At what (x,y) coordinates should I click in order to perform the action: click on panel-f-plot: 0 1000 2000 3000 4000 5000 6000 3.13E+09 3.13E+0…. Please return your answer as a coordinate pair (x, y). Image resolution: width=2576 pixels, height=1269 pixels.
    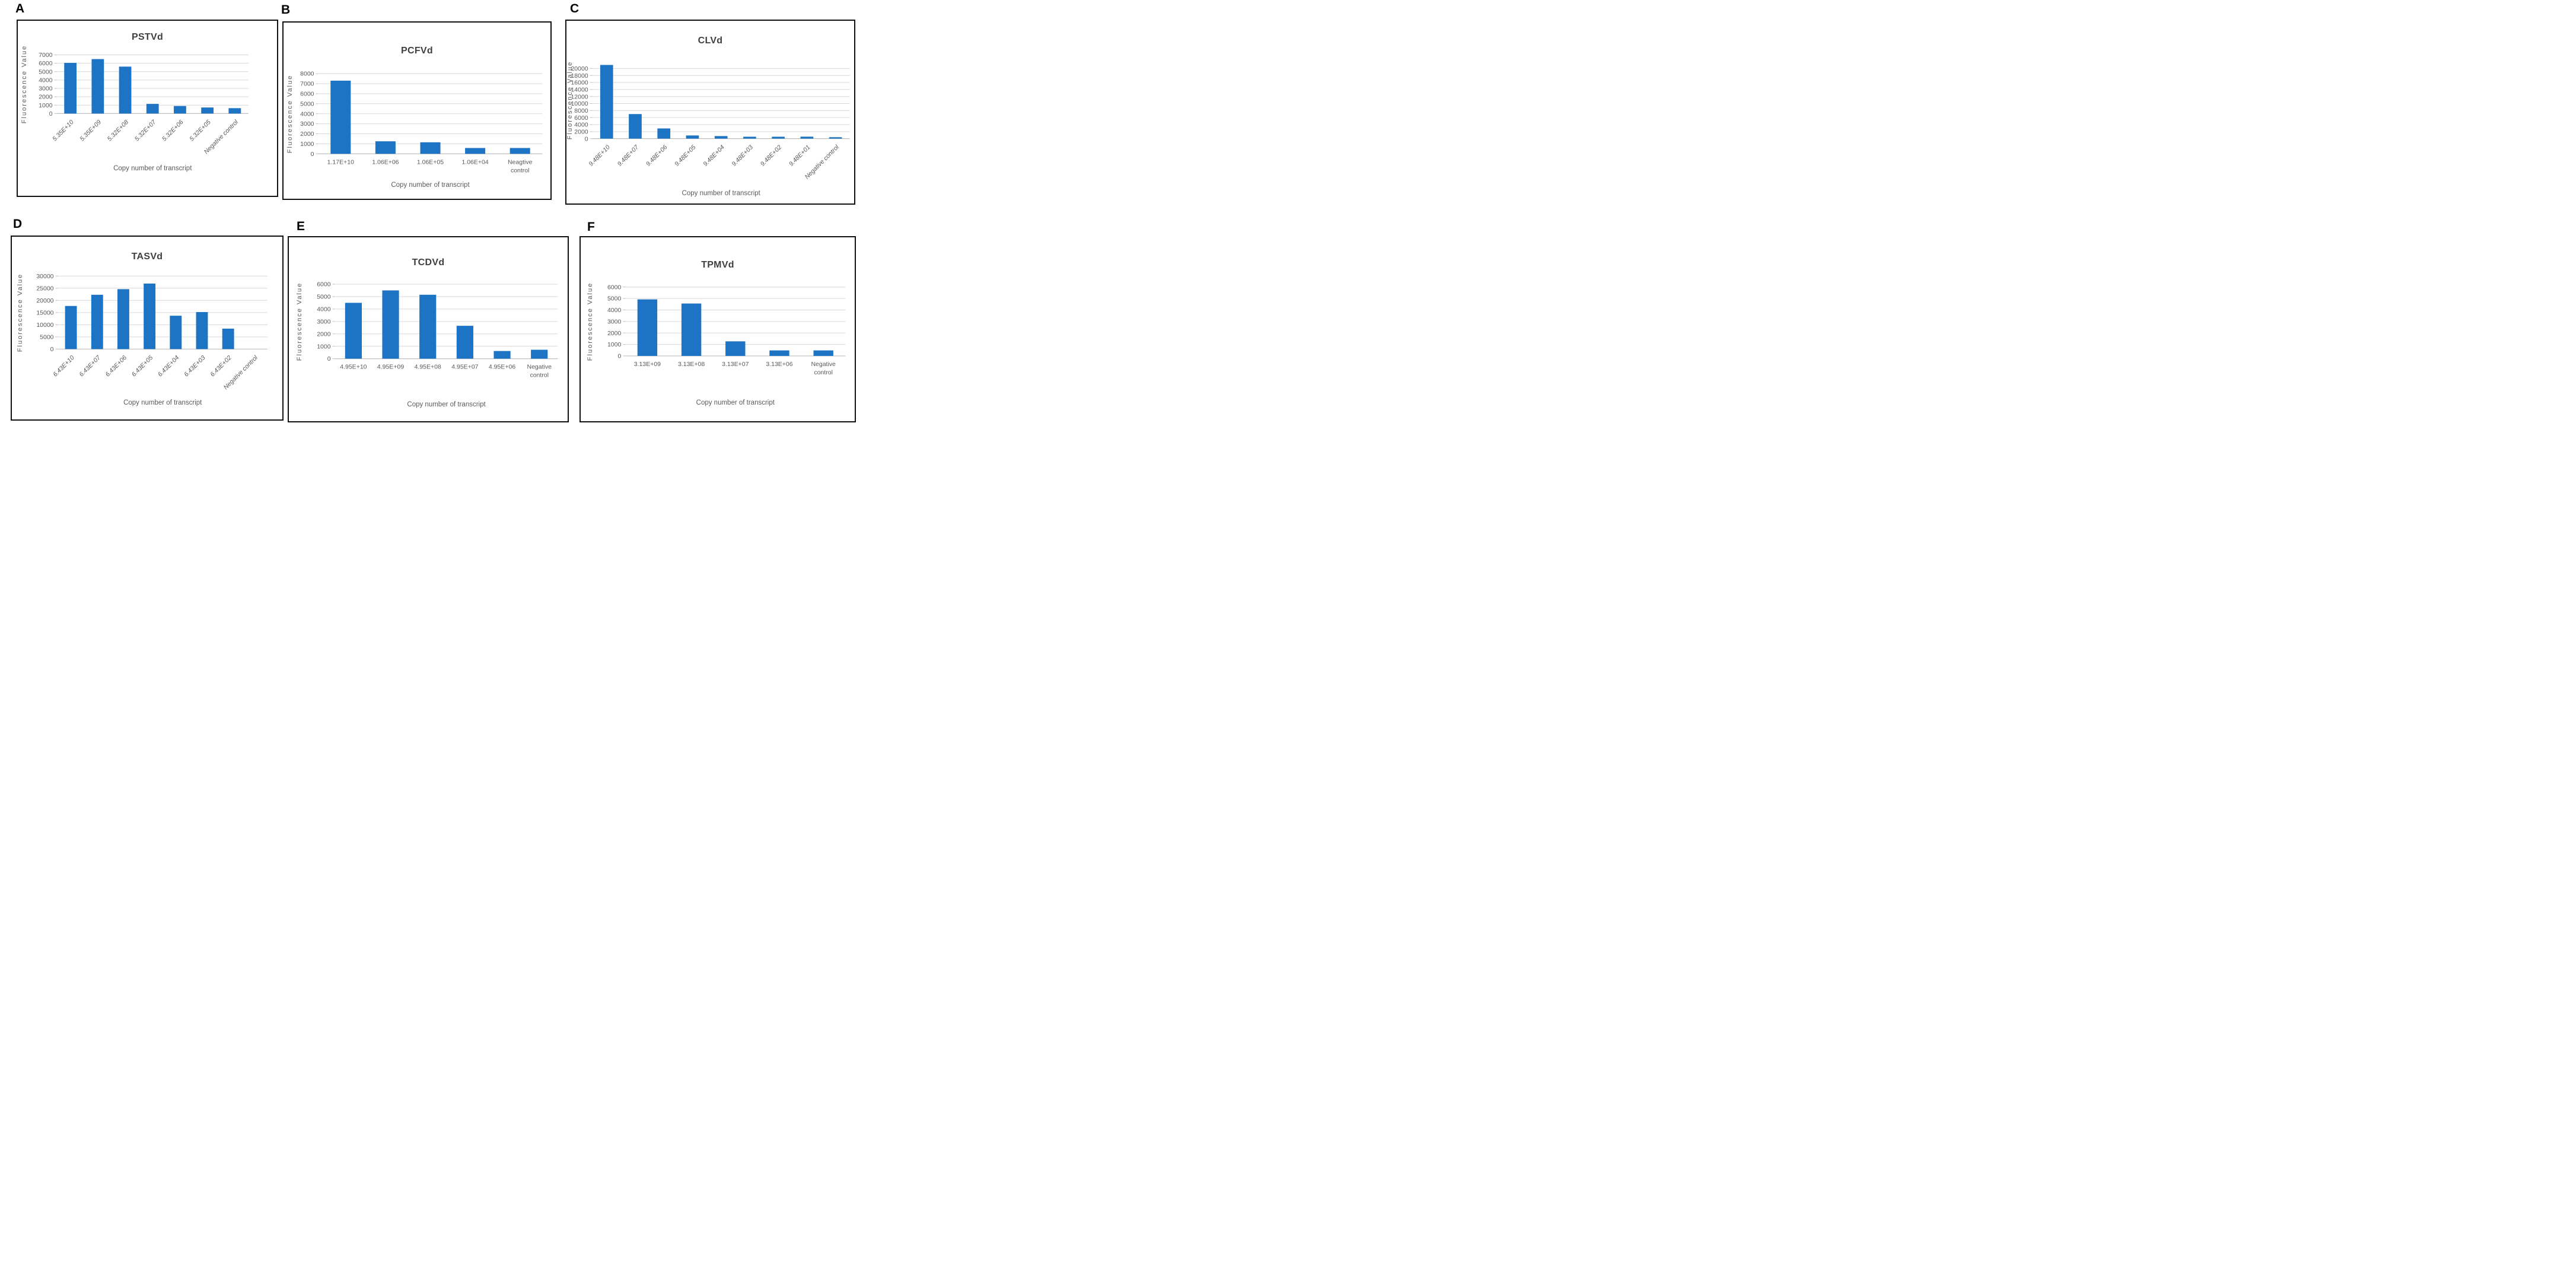
    Looking at the image, I should click on (726, 330).